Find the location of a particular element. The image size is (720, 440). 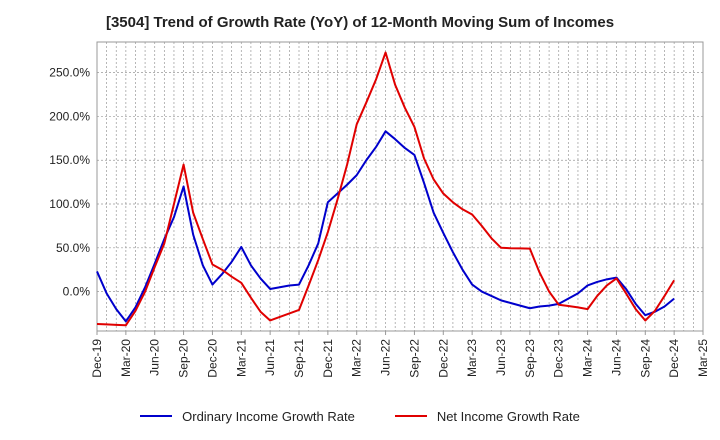

x-tick-label: Jun-22 is located at coordinates (386, 357).